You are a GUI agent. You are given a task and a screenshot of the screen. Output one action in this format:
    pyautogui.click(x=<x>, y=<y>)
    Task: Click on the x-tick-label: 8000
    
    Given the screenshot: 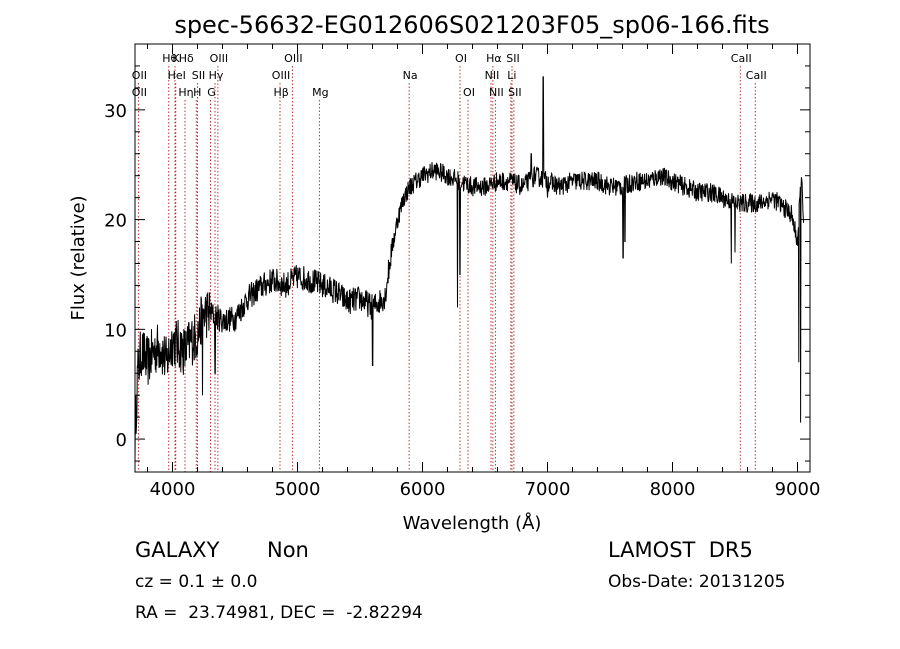 What is the action you would take?
    pyautogui.click(x=673, y=489)
    